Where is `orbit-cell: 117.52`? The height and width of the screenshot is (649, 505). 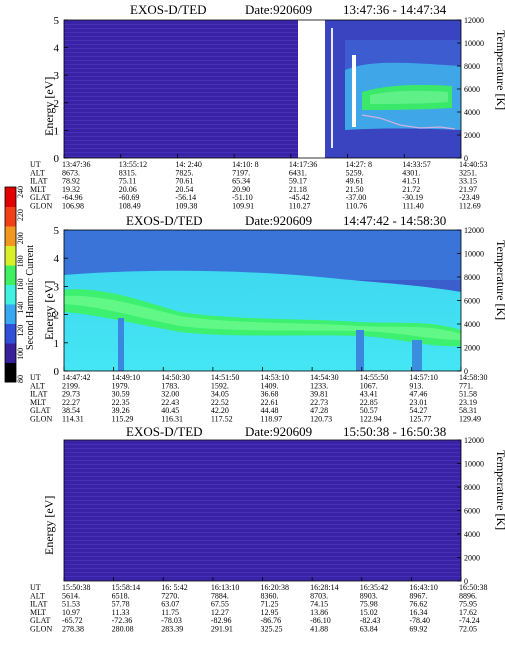
orbit-cell: 117.52 is located at coordinates (222, 419).